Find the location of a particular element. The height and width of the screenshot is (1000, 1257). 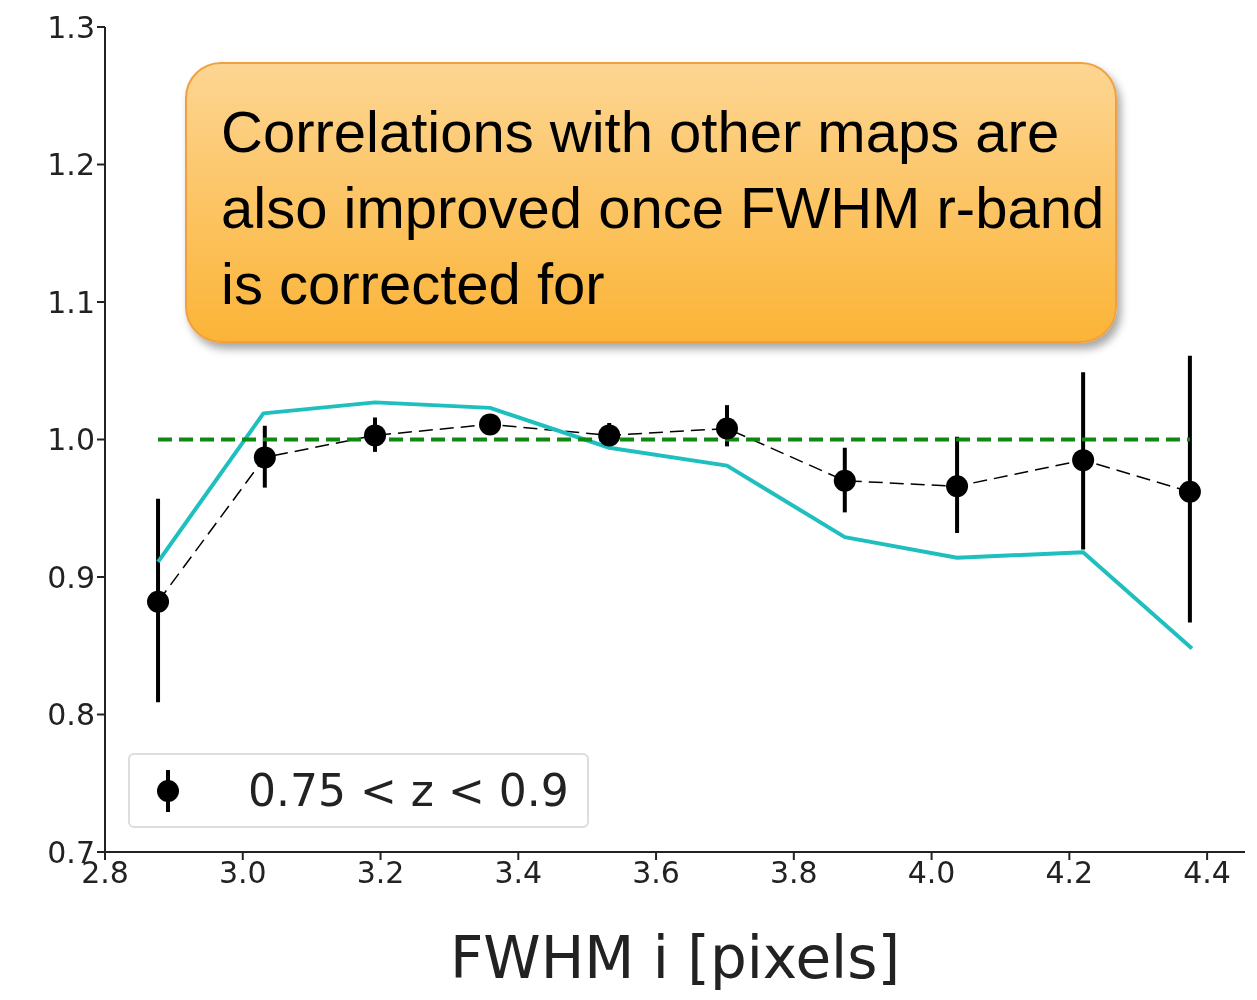

y-tick-label: 1.3 is located at coordinates (71, 27).